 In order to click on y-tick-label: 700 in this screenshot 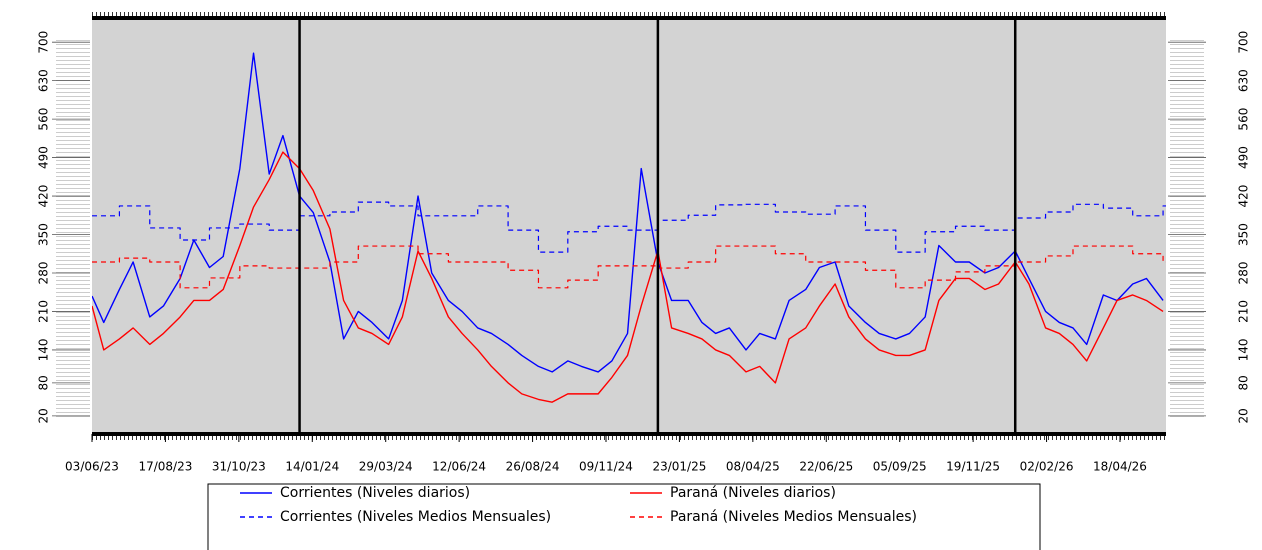, I will do `click(44, 42)`.